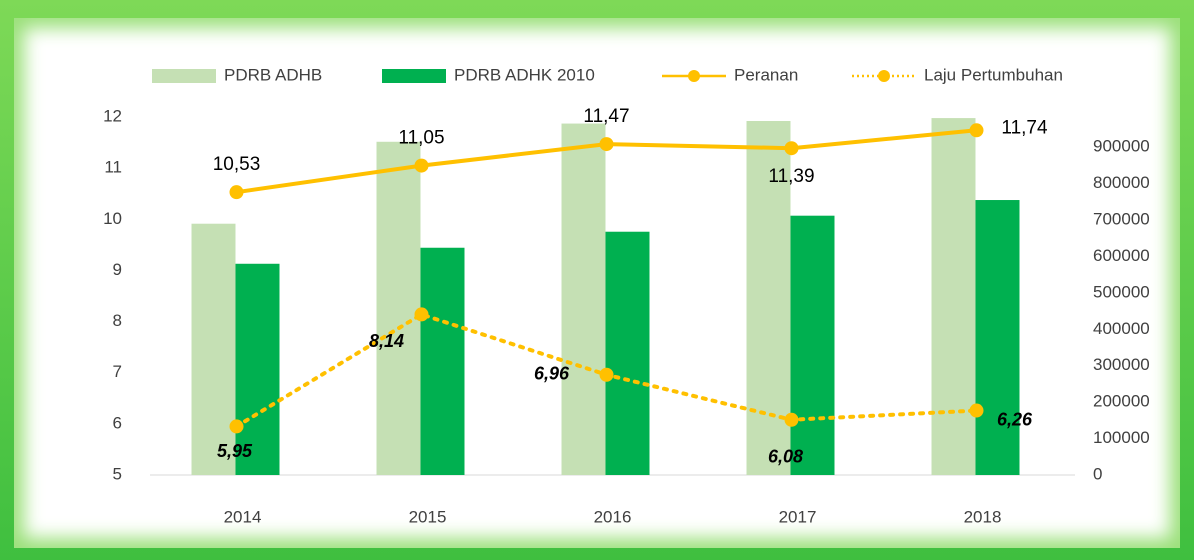 This screenshot has height=560, width=1194. What do you see at coordinates (1121, 182) in the screenshot?
I see `y2-tick-label: 800000` at bounding box center [1121, 182].